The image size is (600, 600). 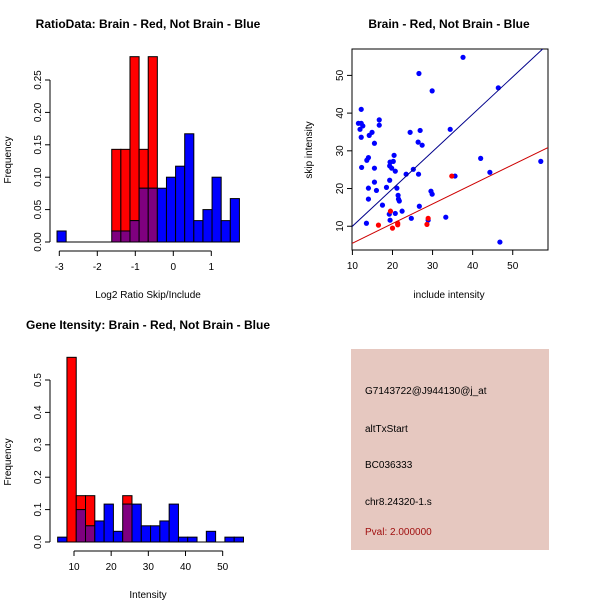 What do you see at coordinates (448, 295) in the screenshot?
I see `scatter-xlabel: include intensity` at bounding box center [448, 295].